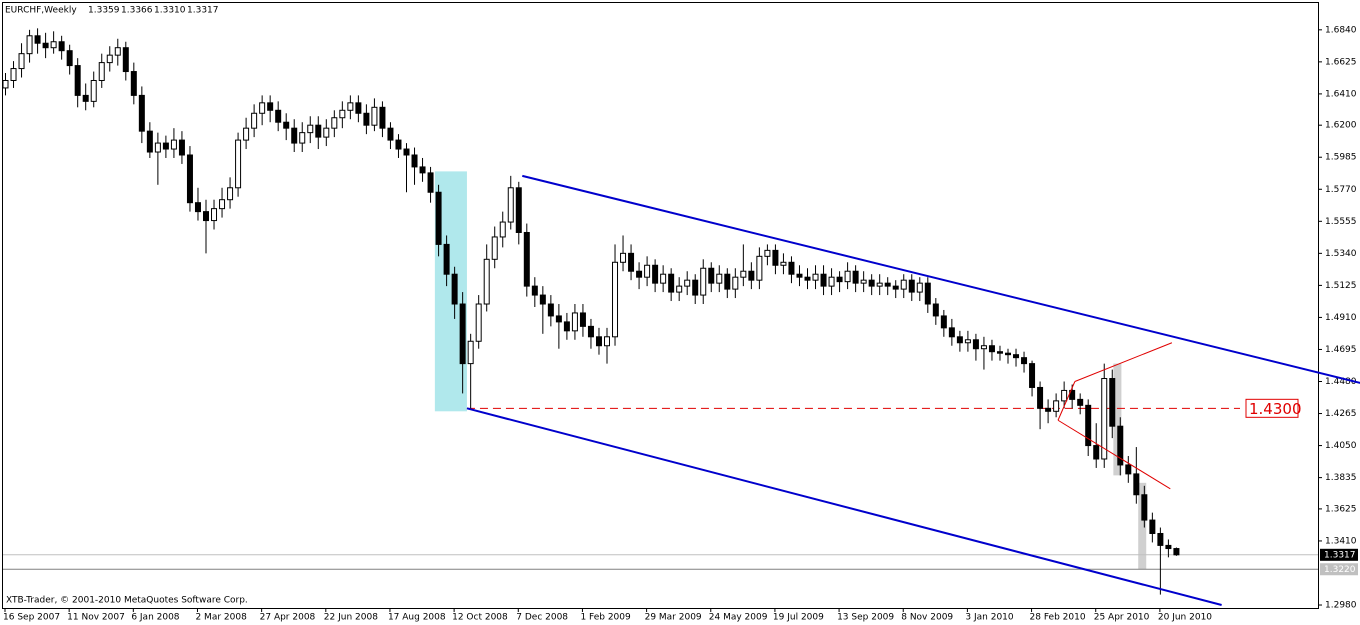 Image resolution: width=1360 pixels, height=625 pixels. I want to click on y-tick-label: 1.4480, so click(1341, 382).